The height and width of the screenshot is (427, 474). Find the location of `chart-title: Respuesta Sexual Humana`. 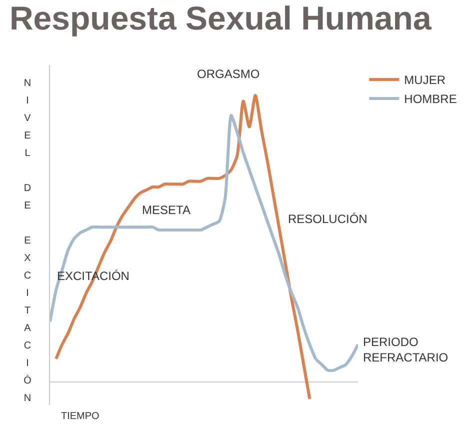

chart-title: Respuesta Sexual Humana is located at coordinates (220, 18).